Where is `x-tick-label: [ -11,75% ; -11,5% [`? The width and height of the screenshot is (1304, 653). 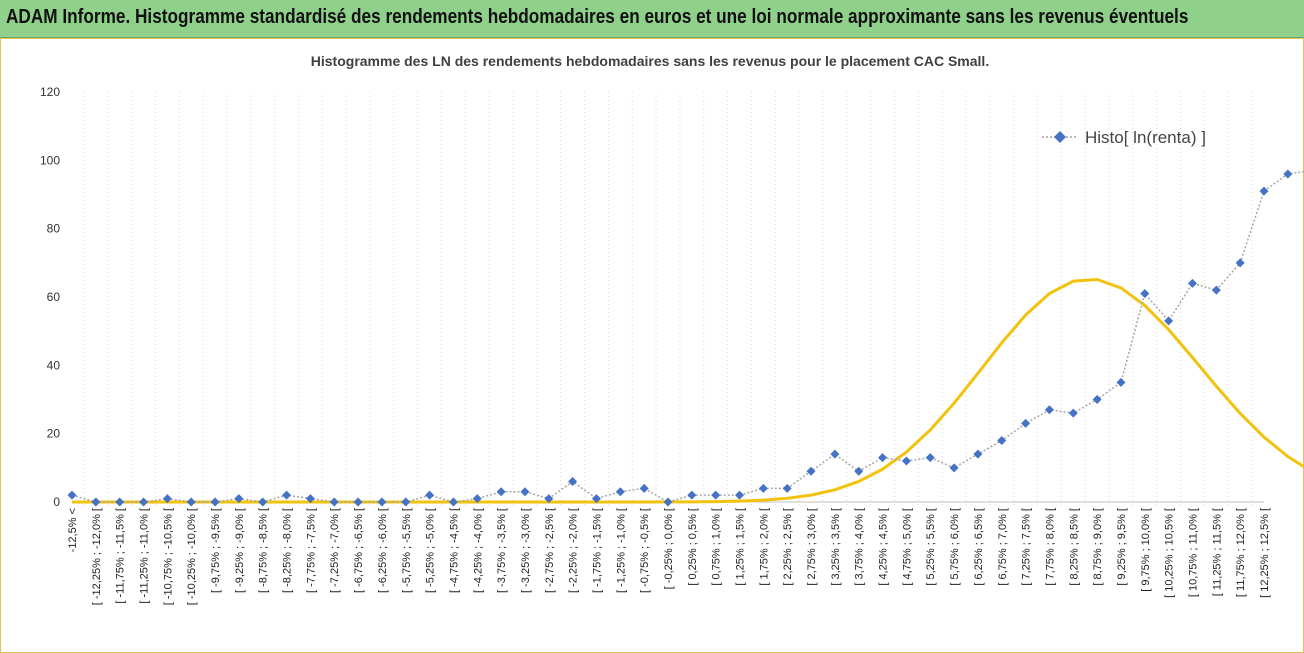 x-tick-label: [ -11,75% ; -11,5% [ is located at coordinates (121, 556).